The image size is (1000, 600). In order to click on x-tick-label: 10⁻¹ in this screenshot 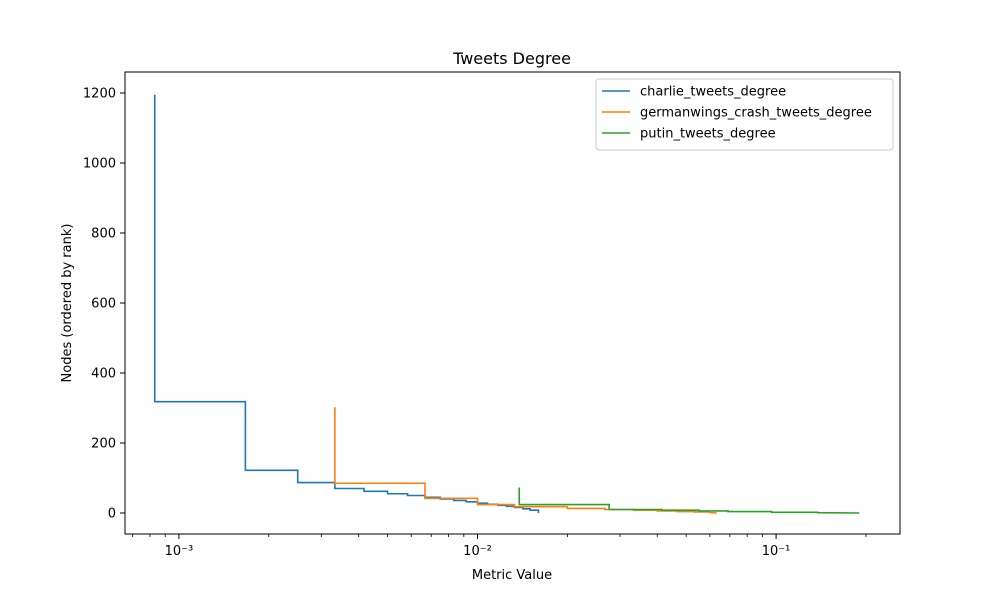, I will do `click(776, 551)`.